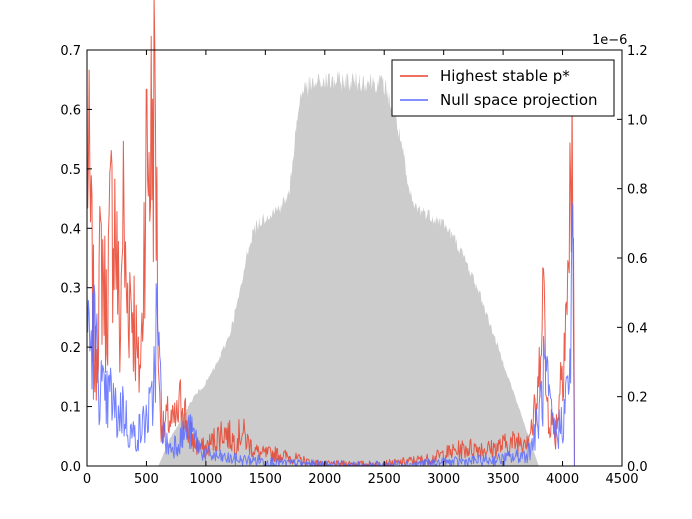 The width and height of the screenshot is (692, 519). Describe the element at coordinates (70, 110) in the screenshot. I see `y-left-tick-label: 0.6` at that location.